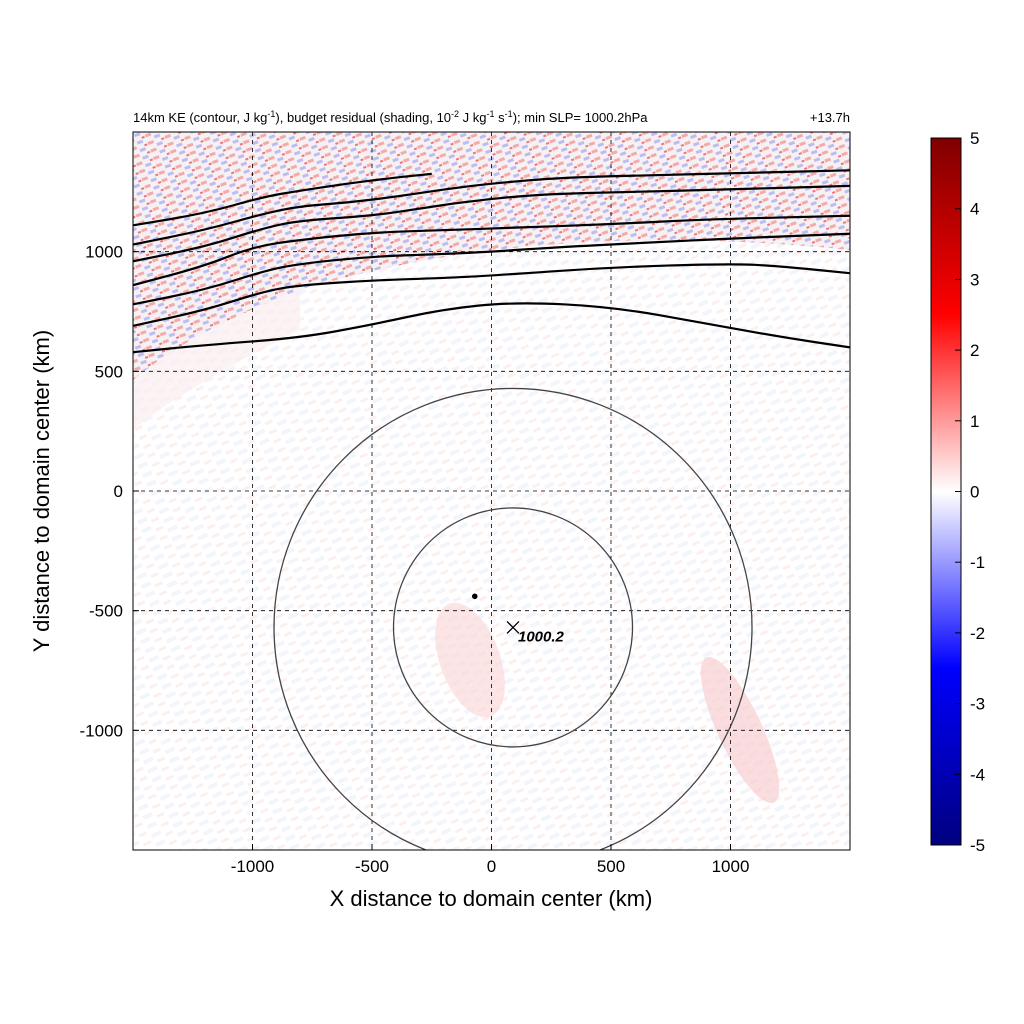 This screenshot has height=1024, width=1024. Describe the element at coordinates (252, 866) in the screenshot. I see `x-tick-label: -1000` at that location.